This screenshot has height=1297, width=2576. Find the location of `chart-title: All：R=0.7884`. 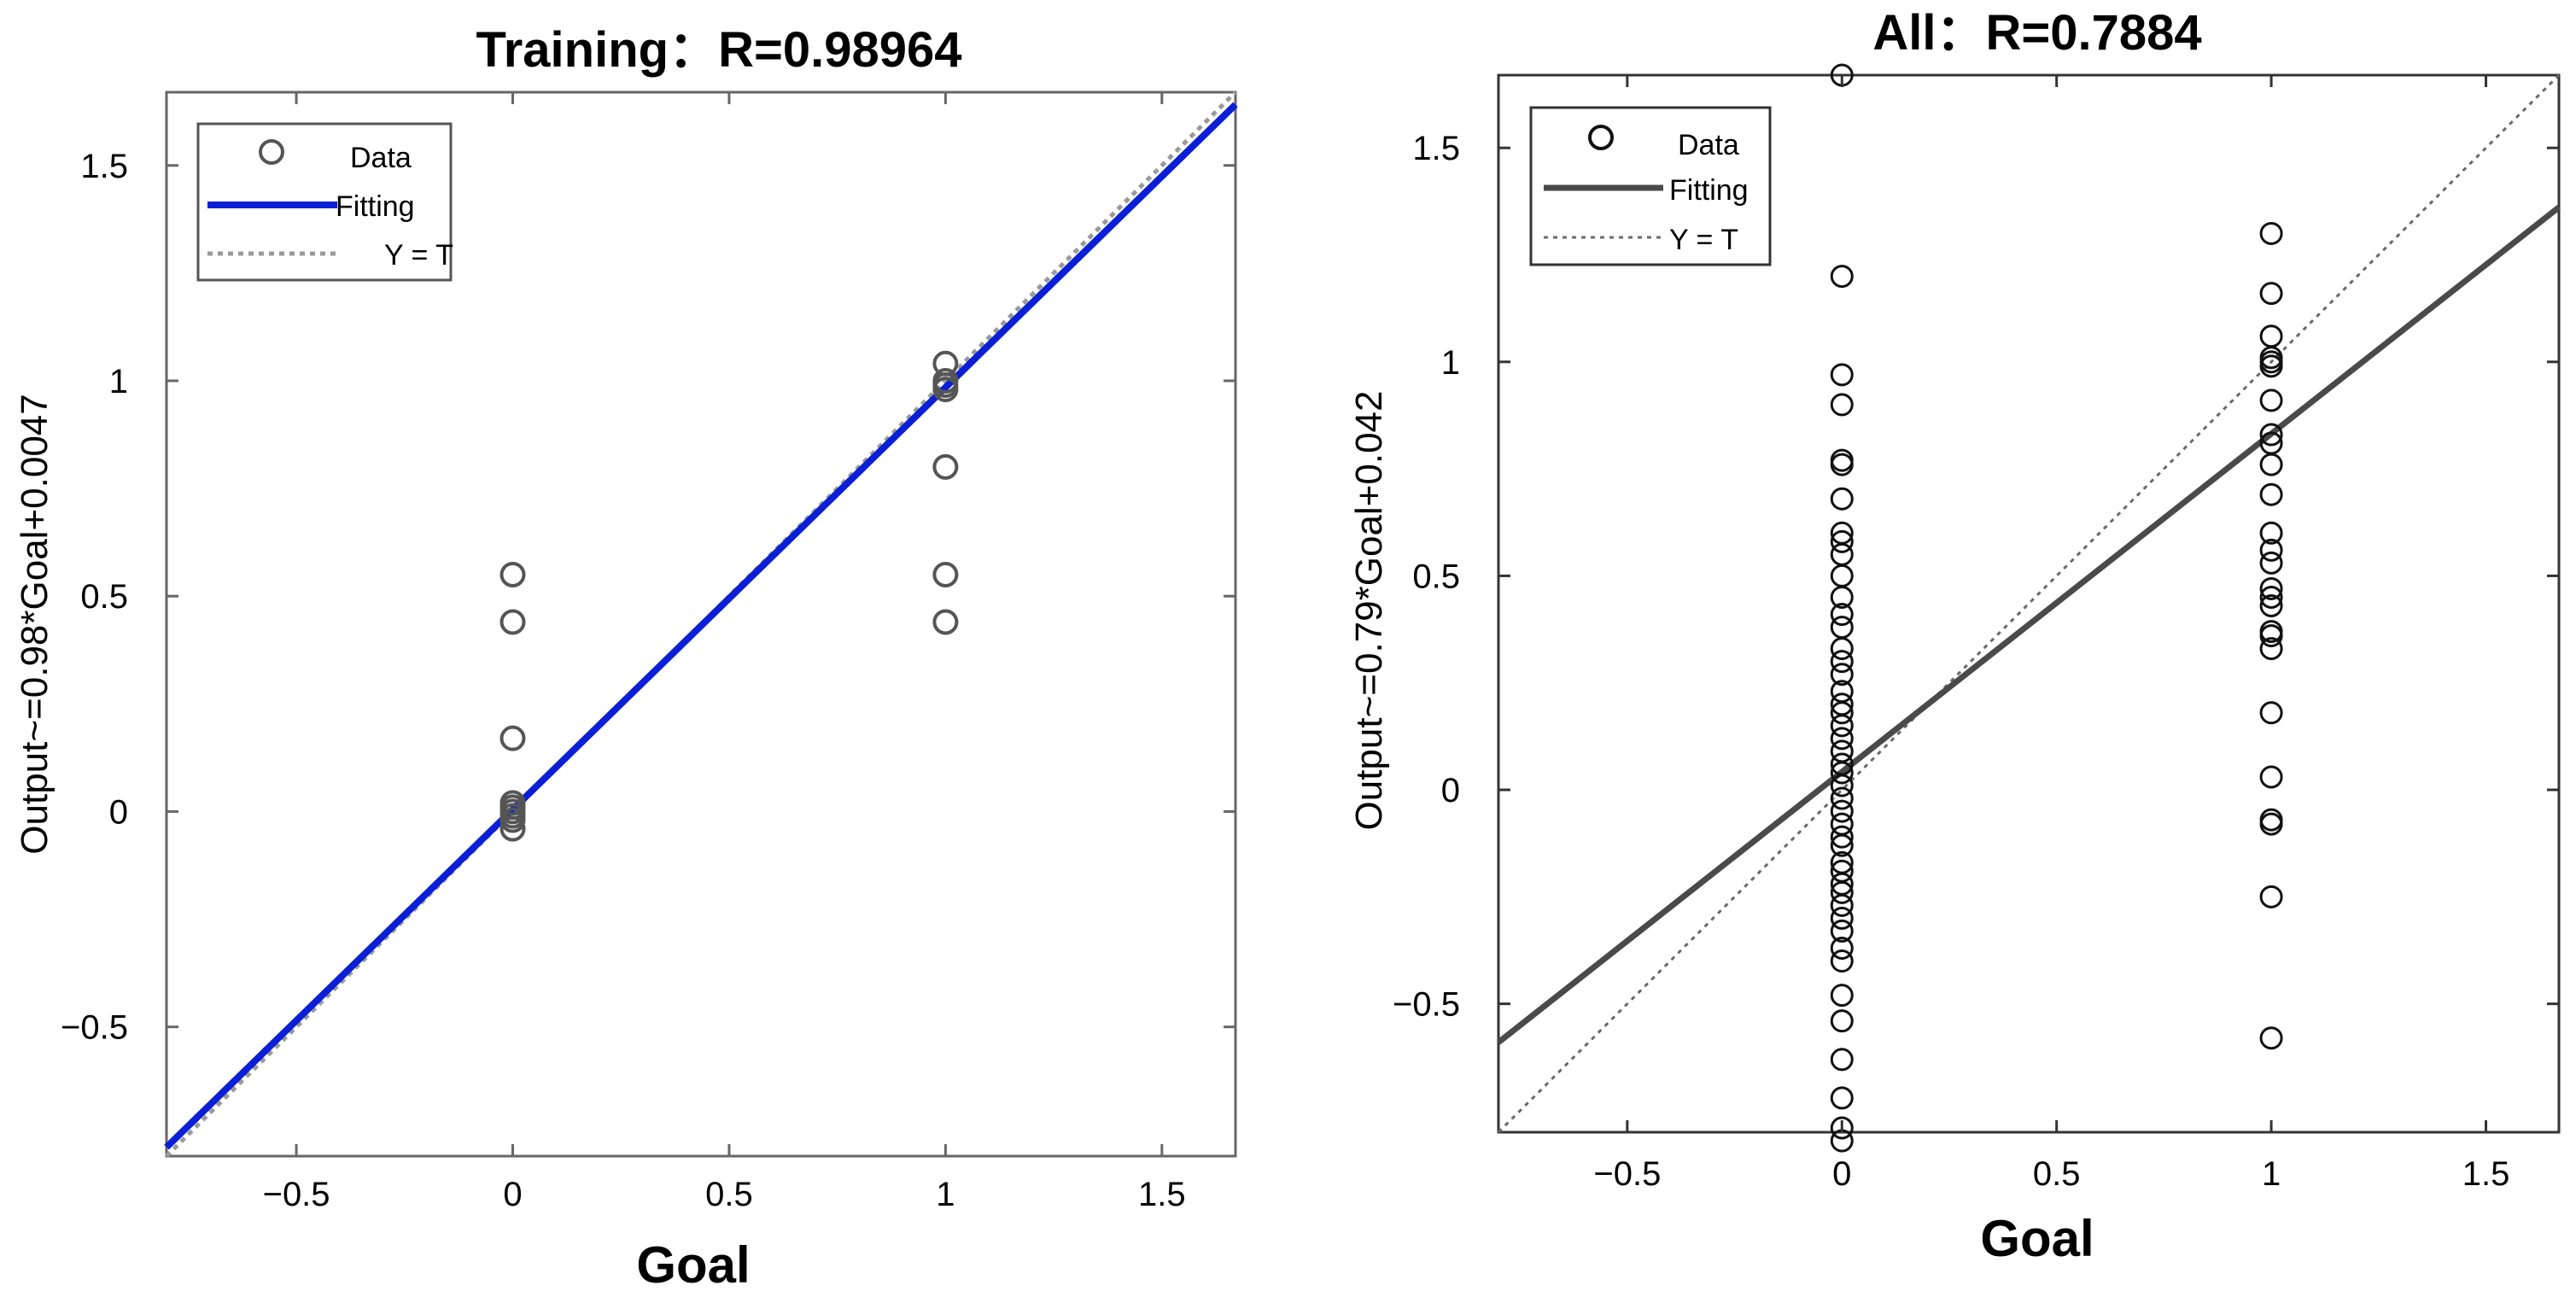

chart-title: All：R=0.7884 is located at coordinates (2036, 33).